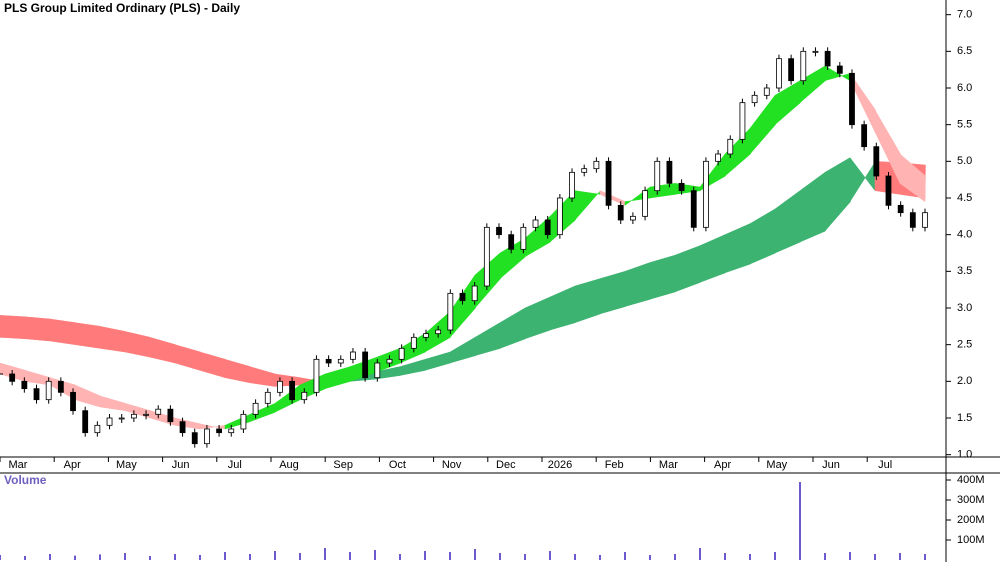 Image resolution: width=1000 pixels, height=562 pixels. I want to click on x-tick-label: Dec, so click(506, 465).